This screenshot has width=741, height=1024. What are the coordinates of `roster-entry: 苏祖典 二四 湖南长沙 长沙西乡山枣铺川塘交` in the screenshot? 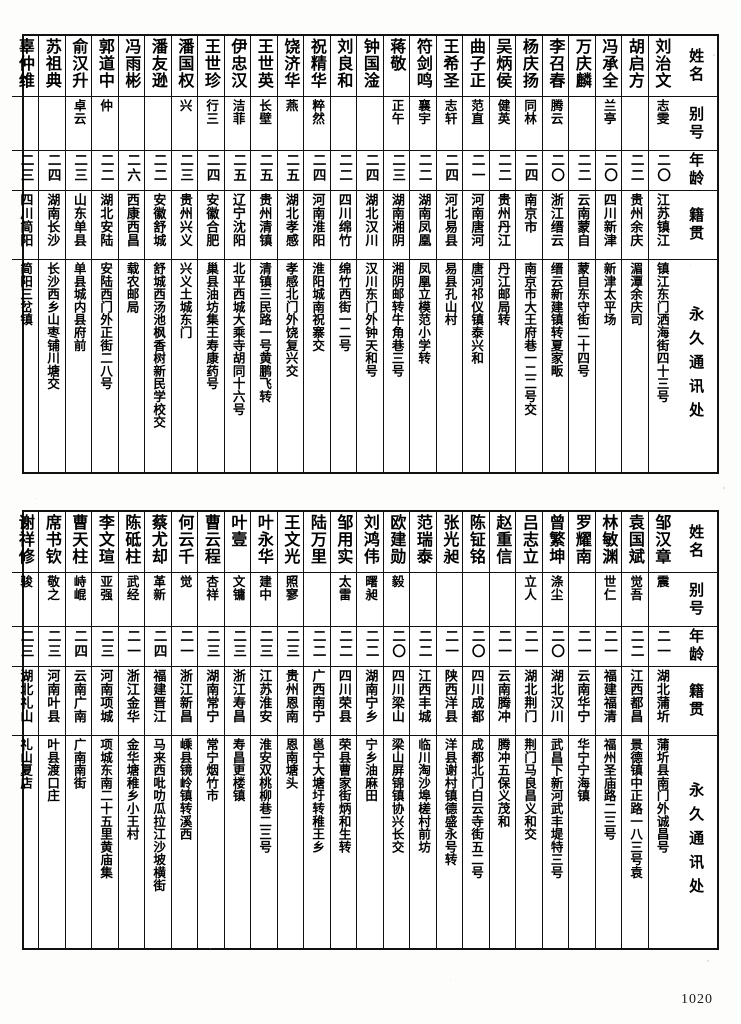 It's located at (51, 254).